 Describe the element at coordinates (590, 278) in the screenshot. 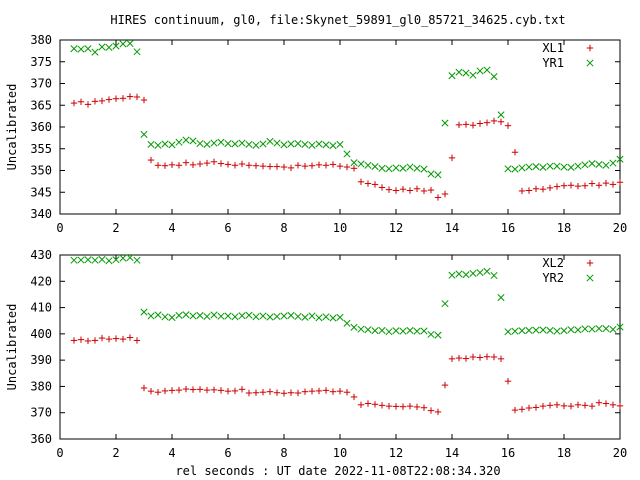

I see `legend-marker-stroke-b` at that location.